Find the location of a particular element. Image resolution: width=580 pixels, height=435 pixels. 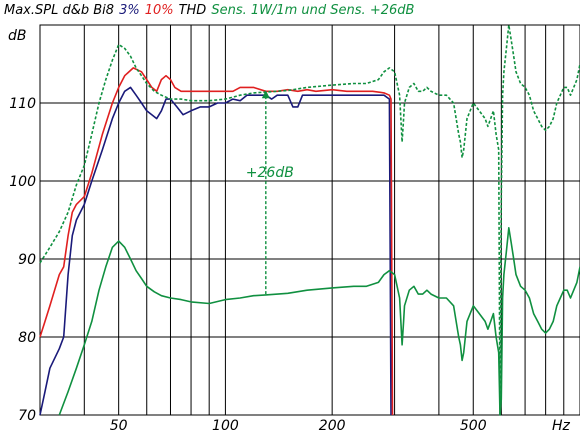

y-tick-label-100: 100 is located at coordinates (22, 182).